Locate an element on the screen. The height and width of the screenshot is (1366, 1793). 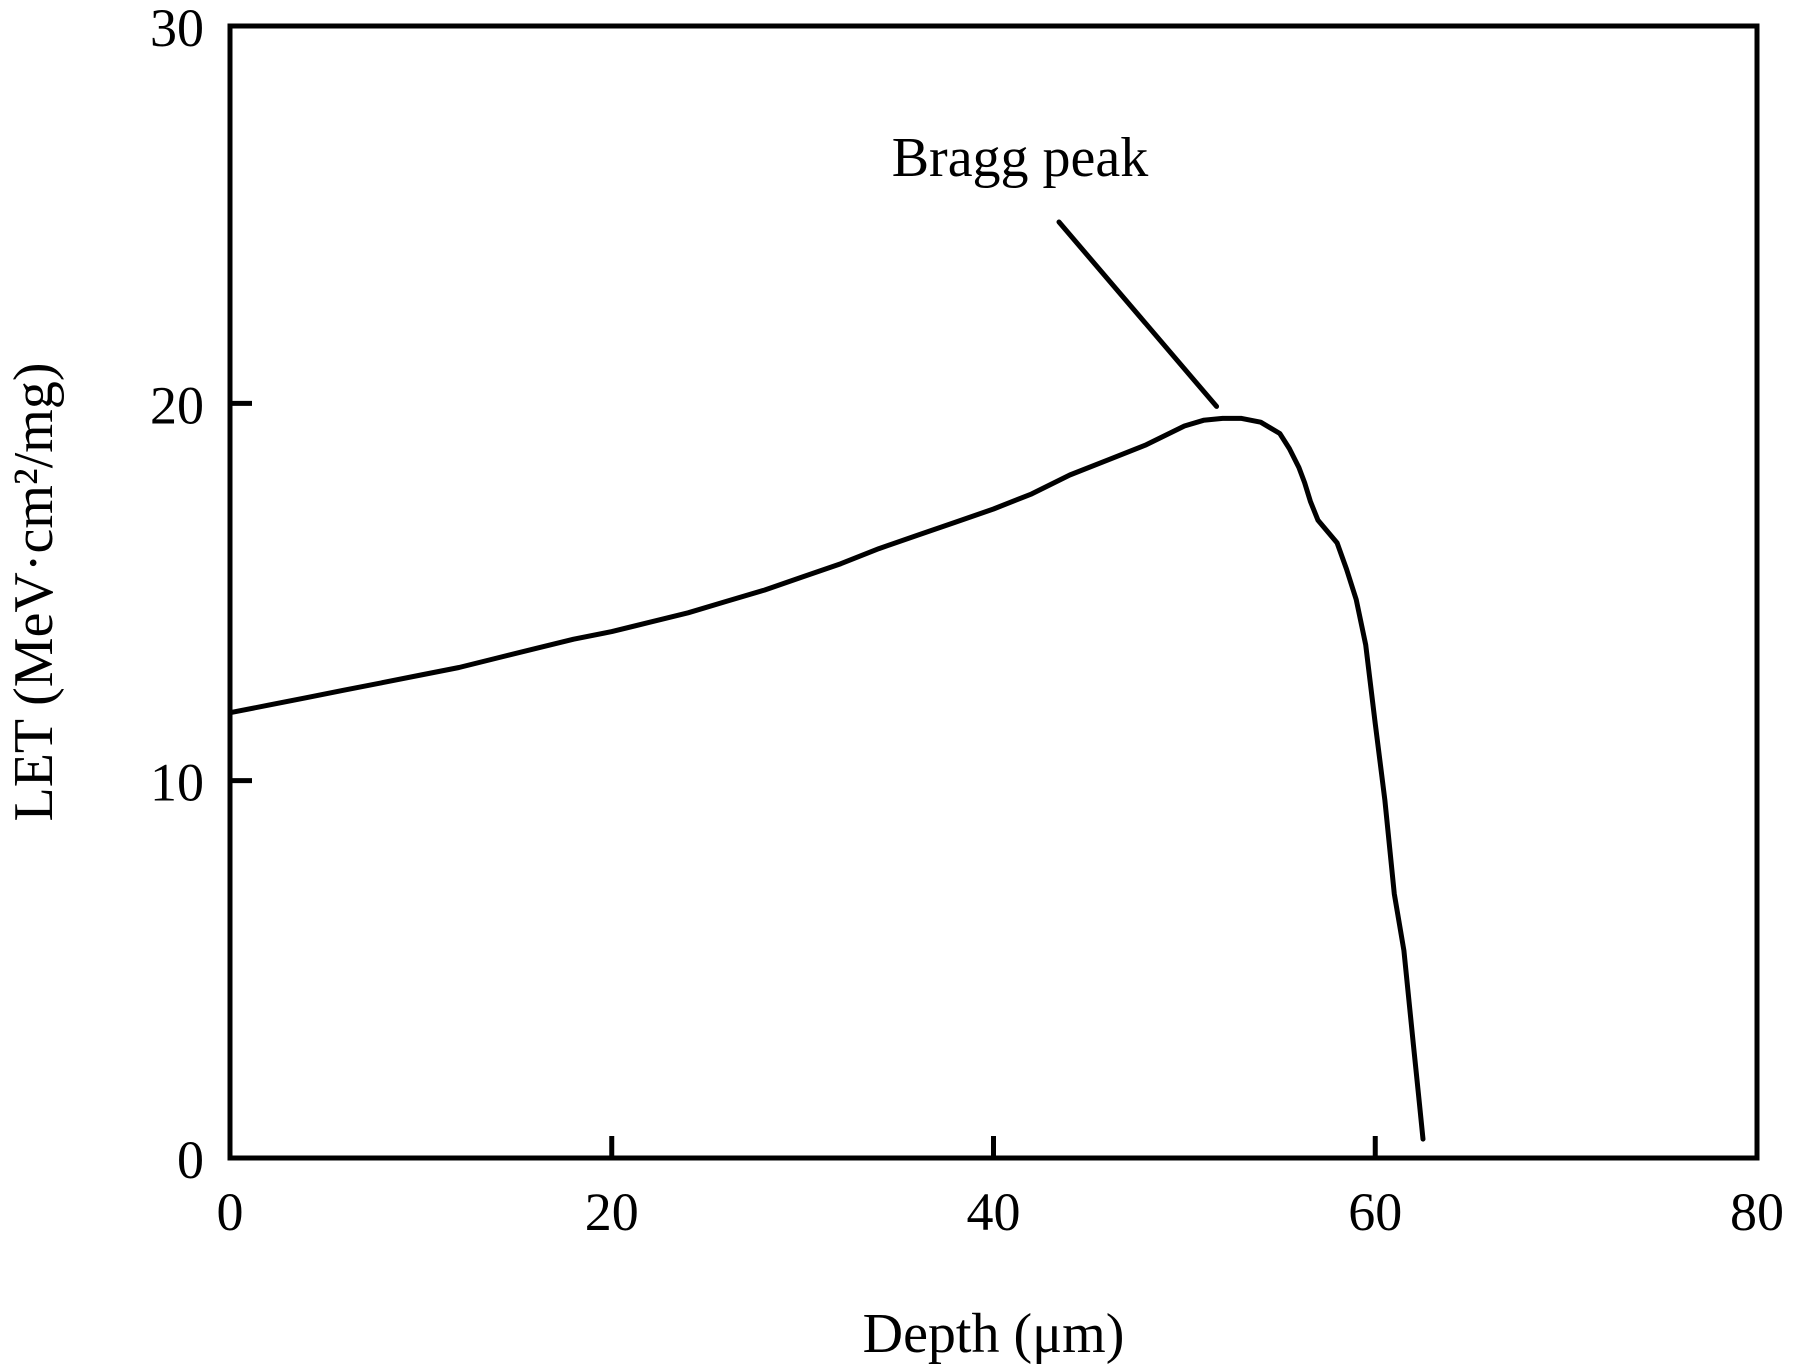
y-tick-label: 20 is located at coordinates (177, 405).